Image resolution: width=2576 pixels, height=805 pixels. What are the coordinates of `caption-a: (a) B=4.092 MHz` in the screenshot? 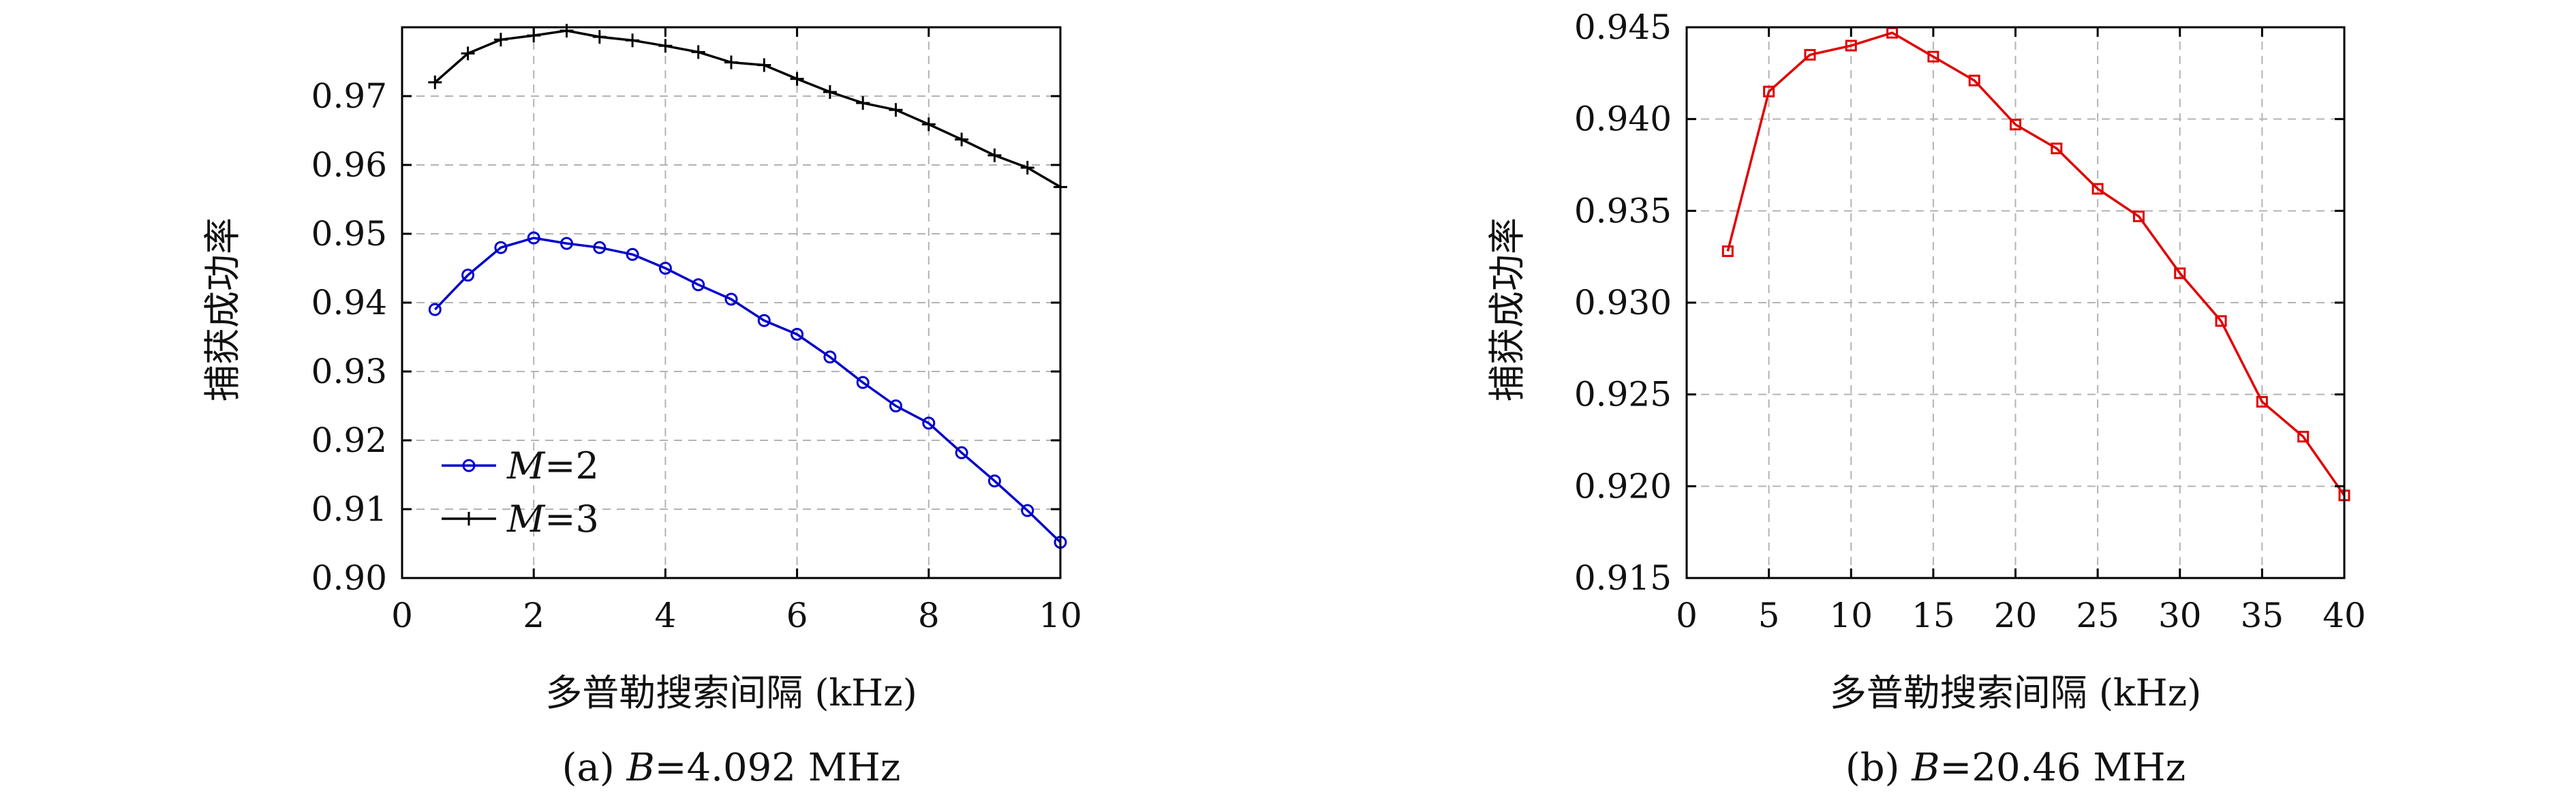 It's located at (731, 768).